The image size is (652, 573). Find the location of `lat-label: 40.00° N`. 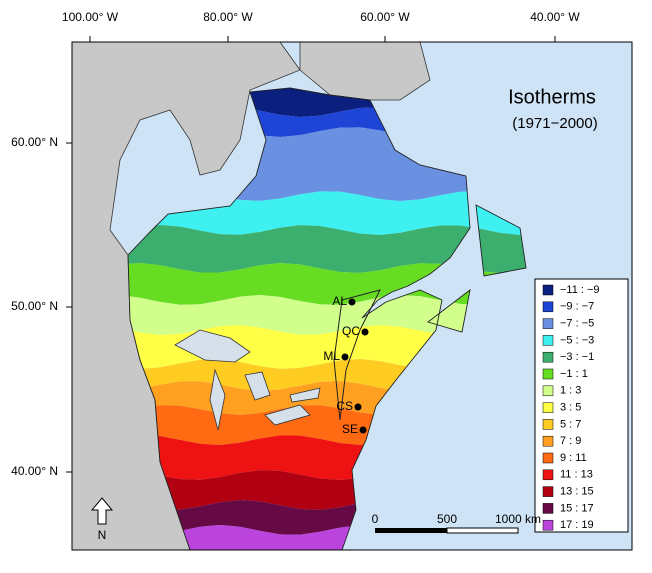

lat-label: 40.00° N is located at coordinates (34, 471).